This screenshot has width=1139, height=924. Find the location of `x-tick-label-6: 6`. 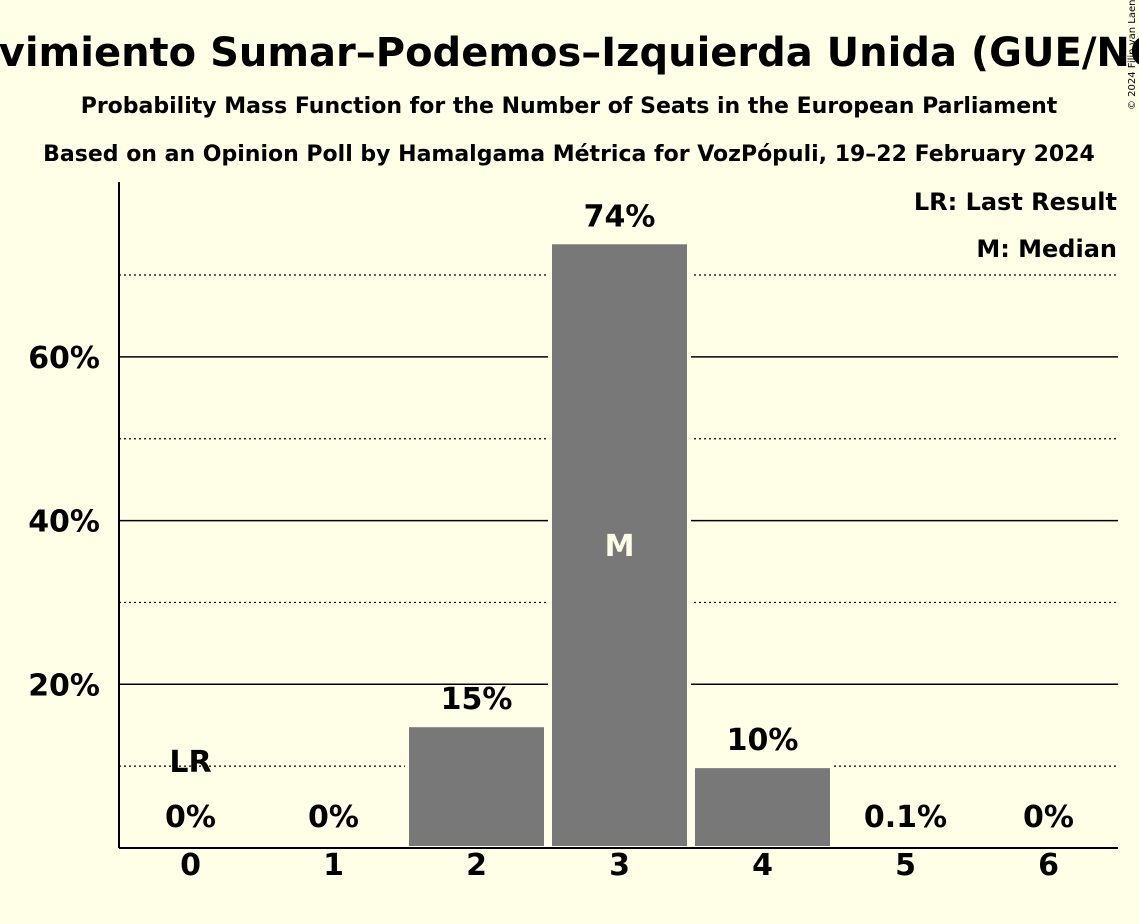

x-tick-label-6: 6 is located at coordinates (1048, 865).